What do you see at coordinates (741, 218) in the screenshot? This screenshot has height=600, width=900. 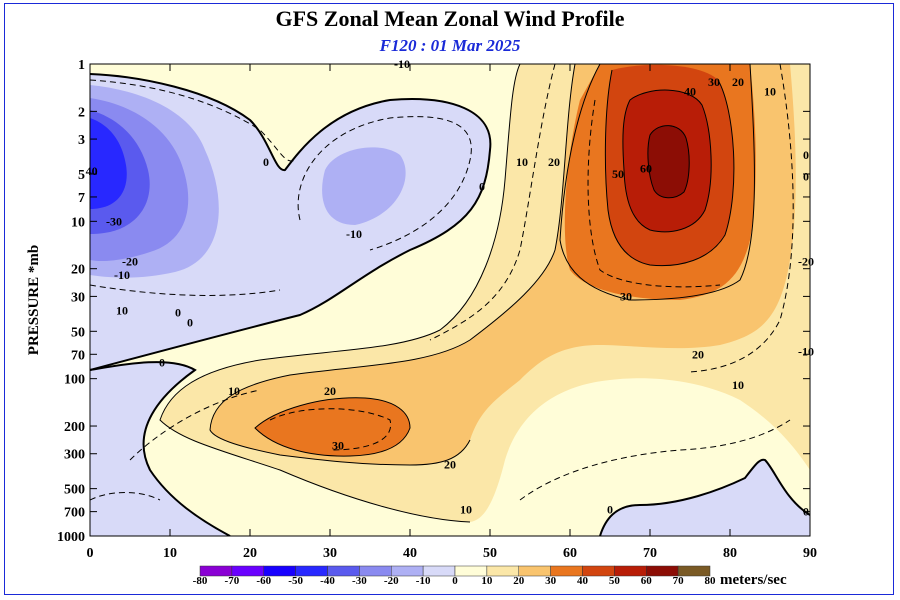 I see `dash-e` at bounding box center [741, 218].